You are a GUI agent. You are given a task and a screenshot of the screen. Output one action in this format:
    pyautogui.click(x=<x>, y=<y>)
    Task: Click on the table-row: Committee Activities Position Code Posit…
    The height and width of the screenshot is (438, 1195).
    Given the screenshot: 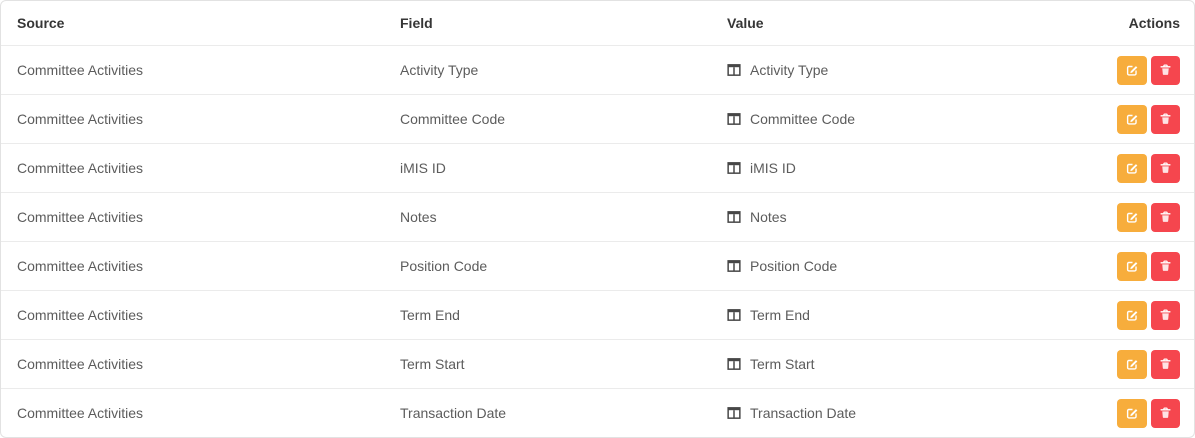 What is the action you would take?
    pyautogui.click(x=597, y=265)
    